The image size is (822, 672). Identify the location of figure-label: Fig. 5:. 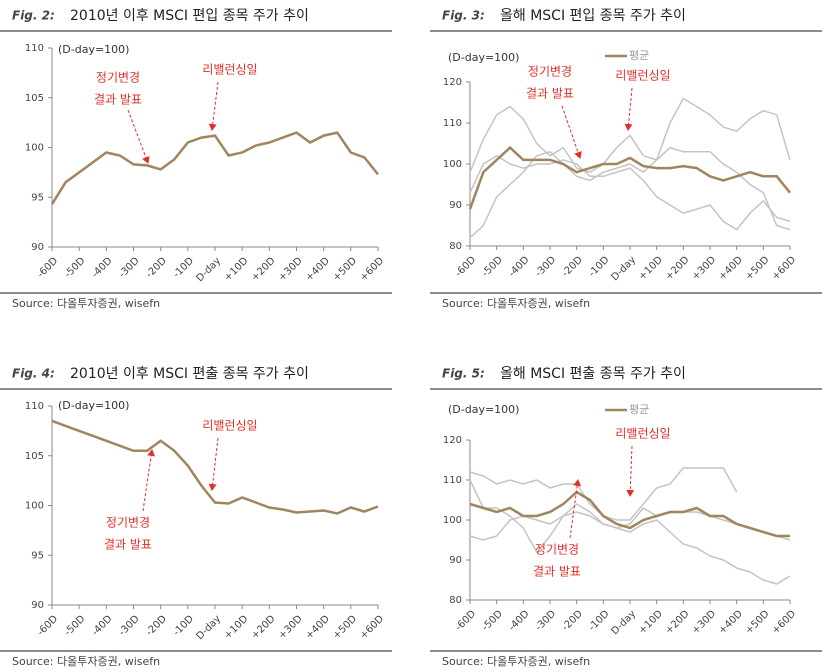
(463, 374).